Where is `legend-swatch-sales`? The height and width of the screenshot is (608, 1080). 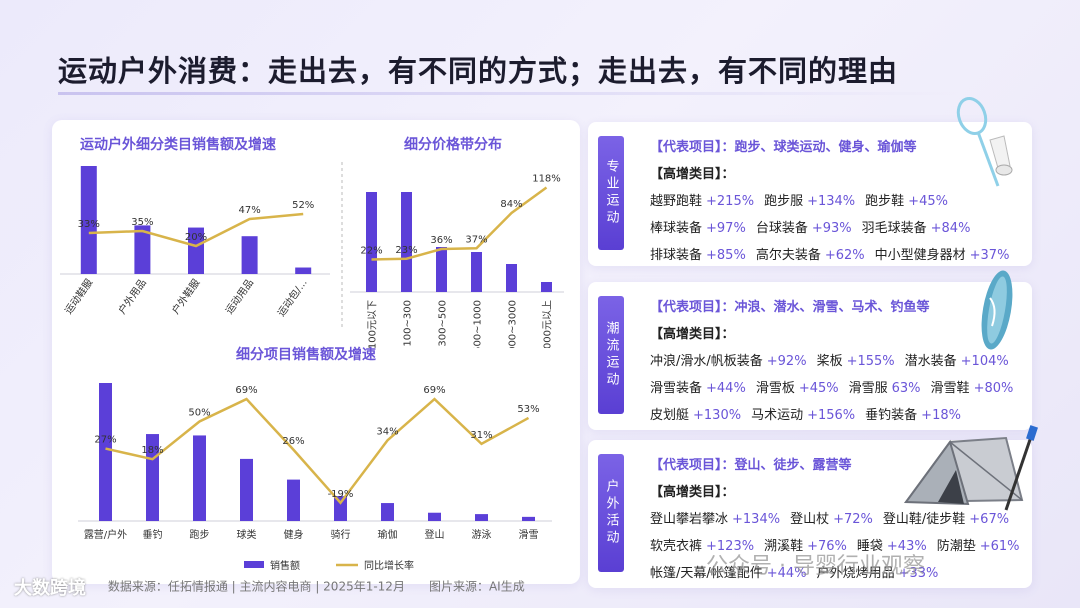
legend-swatch-sales is located at coordinates (254, 564).